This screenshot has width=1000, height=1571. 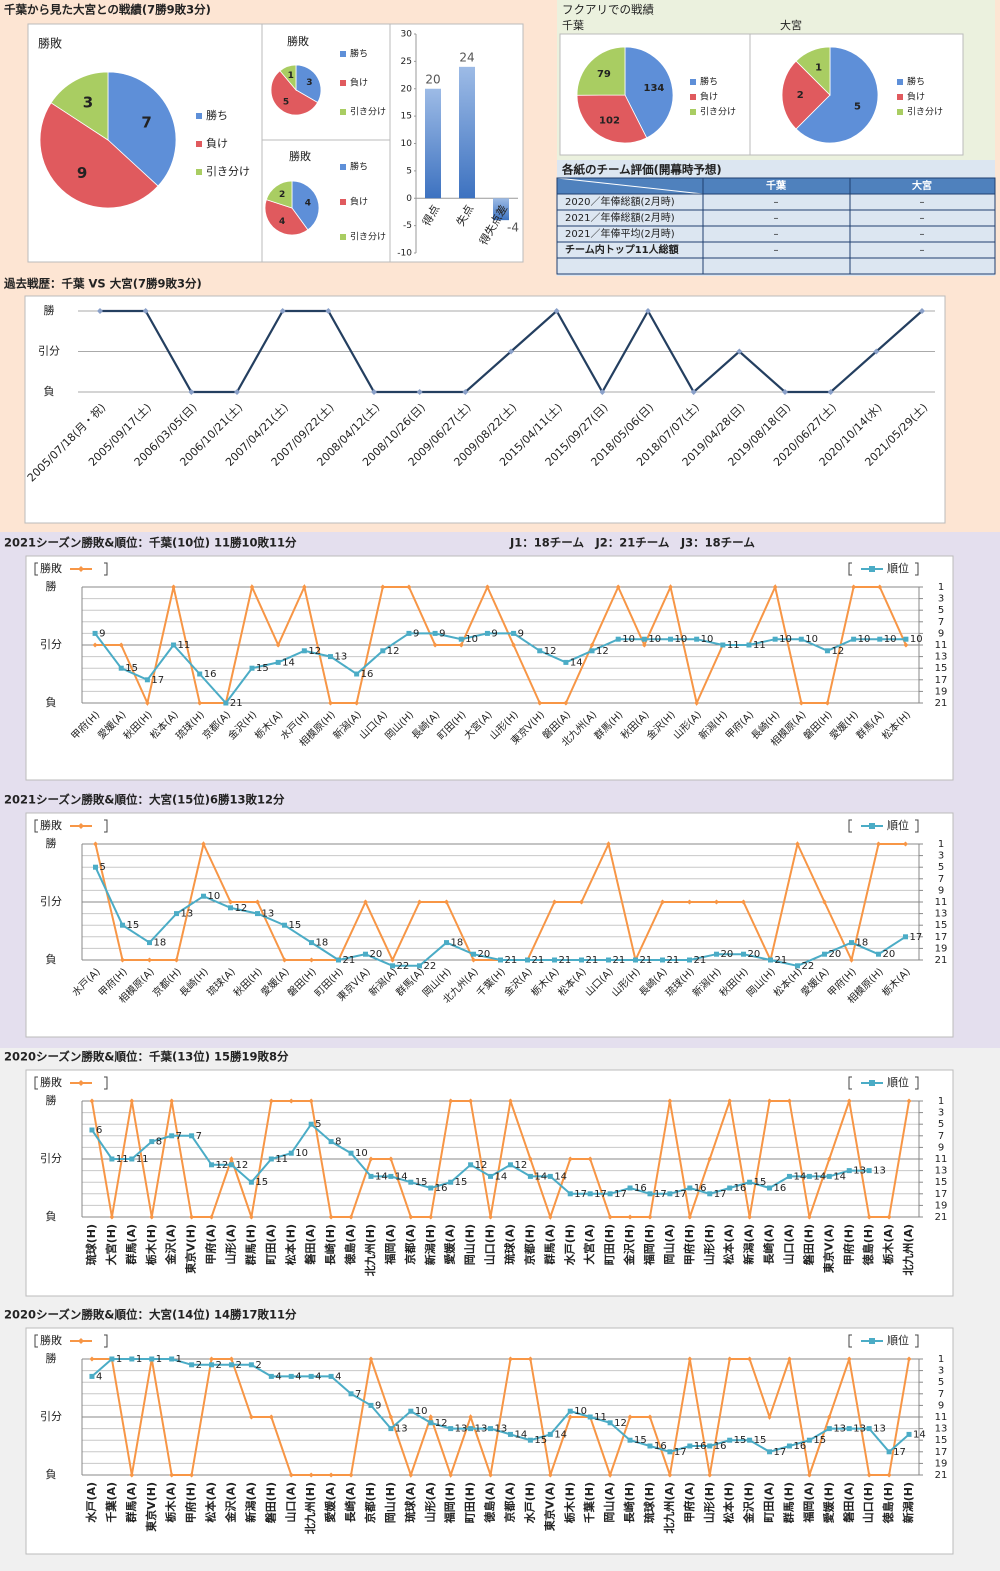 What do you see at coordinates (828, 1248) in the screenshot?
I see `x-tick-label: 東京V(A)` at bounding box center [828, 1248].